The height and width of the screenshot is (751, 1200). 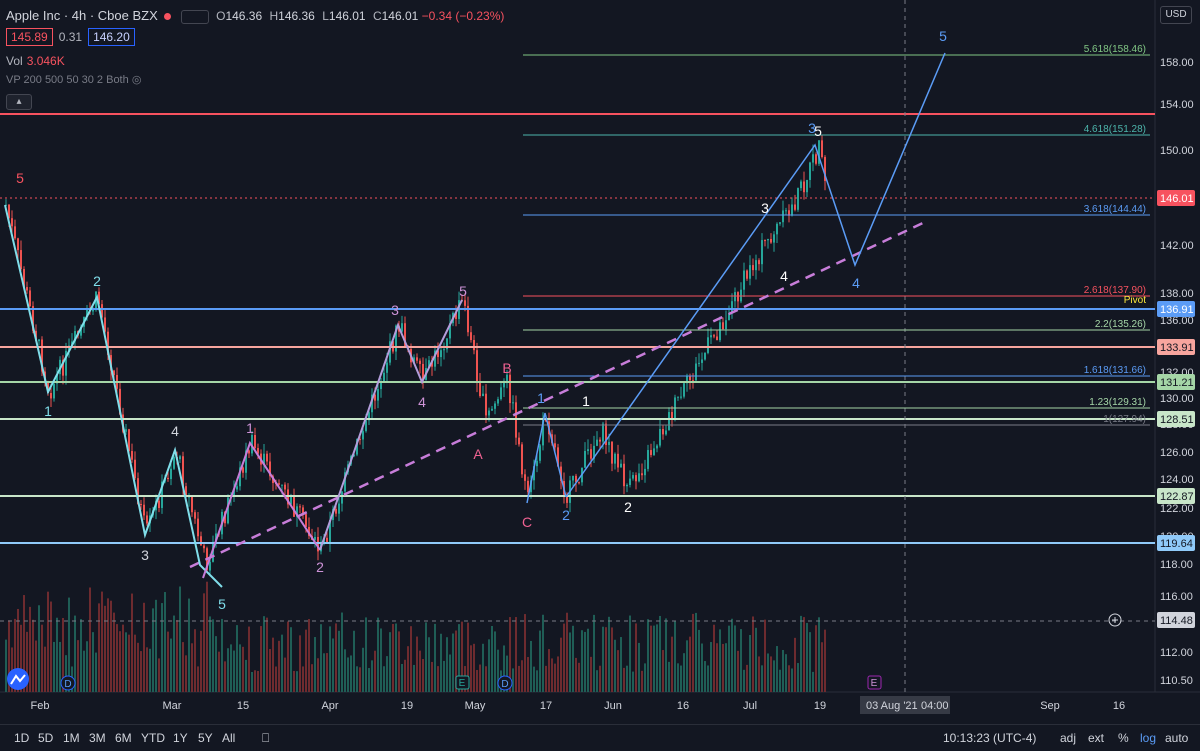 What do you see at coordinates (1148, 738) in the screenshot?
I see `log-toggle: log` at bounding box center [1148, 738].